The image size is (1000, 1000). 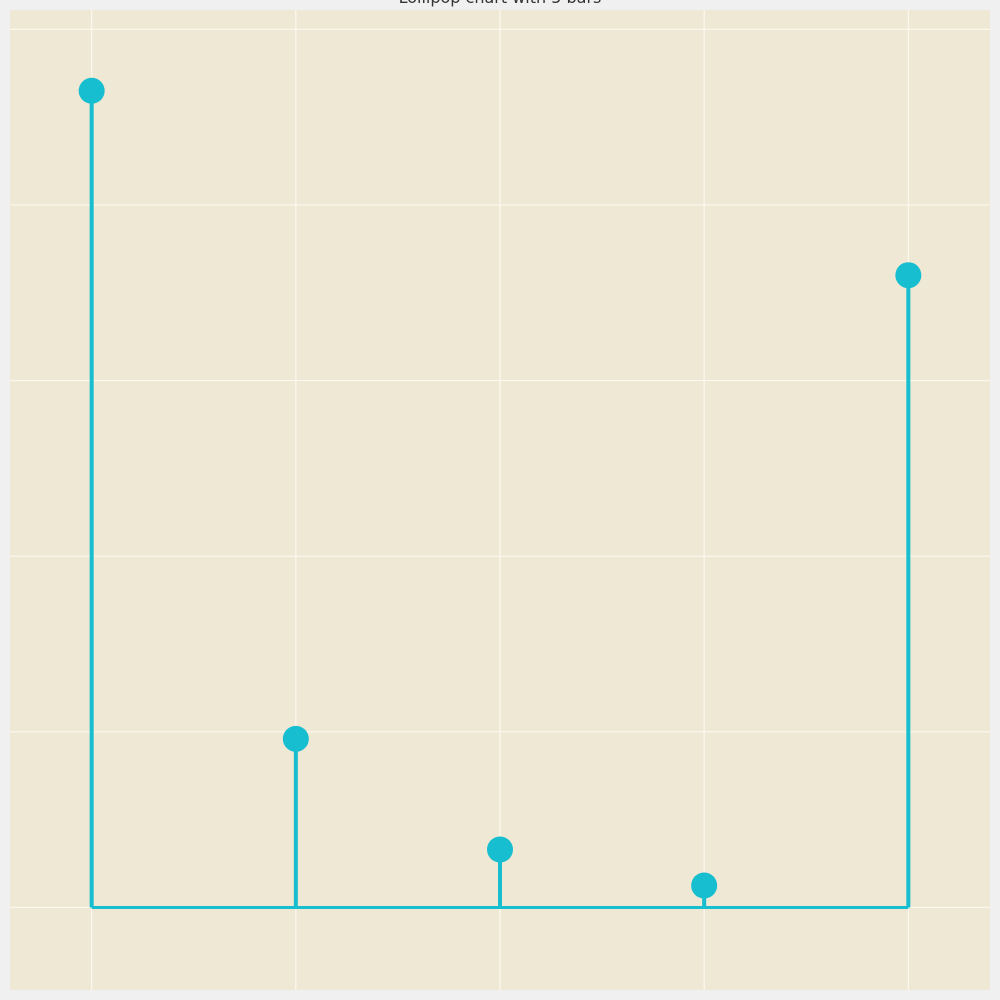 What do you see at coordinates (500, 3) in the screenshot?
I see `chart-title: Lollipop chart with 5 bars` at bounding box center [500, 3].